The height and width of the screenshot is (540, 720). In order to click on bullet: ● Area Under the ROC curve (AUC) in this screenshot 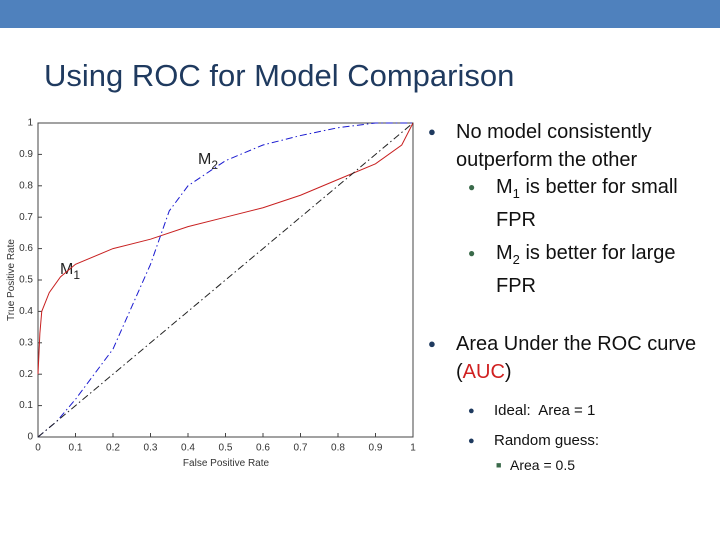, I will do `click(562, 358)`.